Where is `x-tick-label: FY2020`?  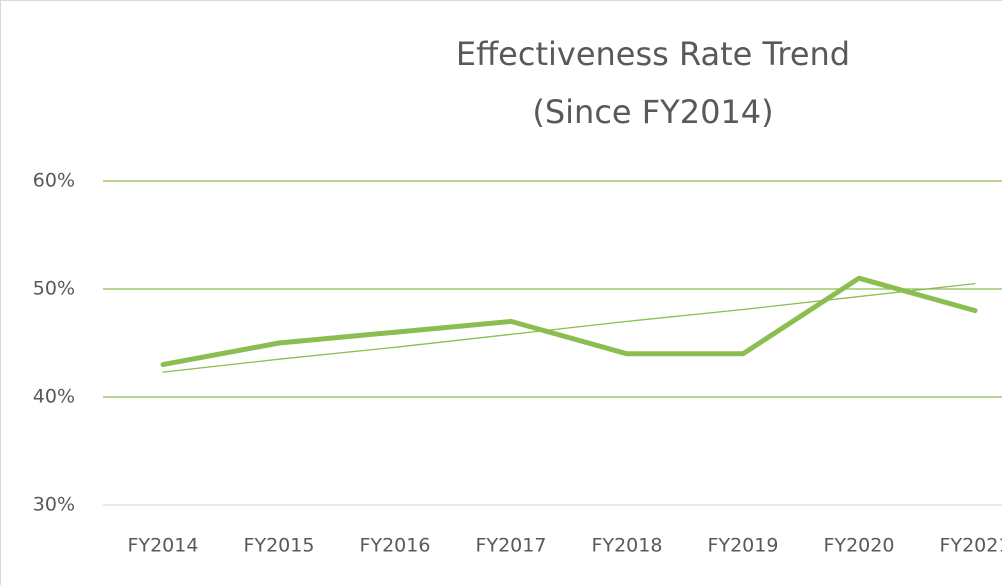
x-tick-label: FY2020 is located at coordinates (859, 546).